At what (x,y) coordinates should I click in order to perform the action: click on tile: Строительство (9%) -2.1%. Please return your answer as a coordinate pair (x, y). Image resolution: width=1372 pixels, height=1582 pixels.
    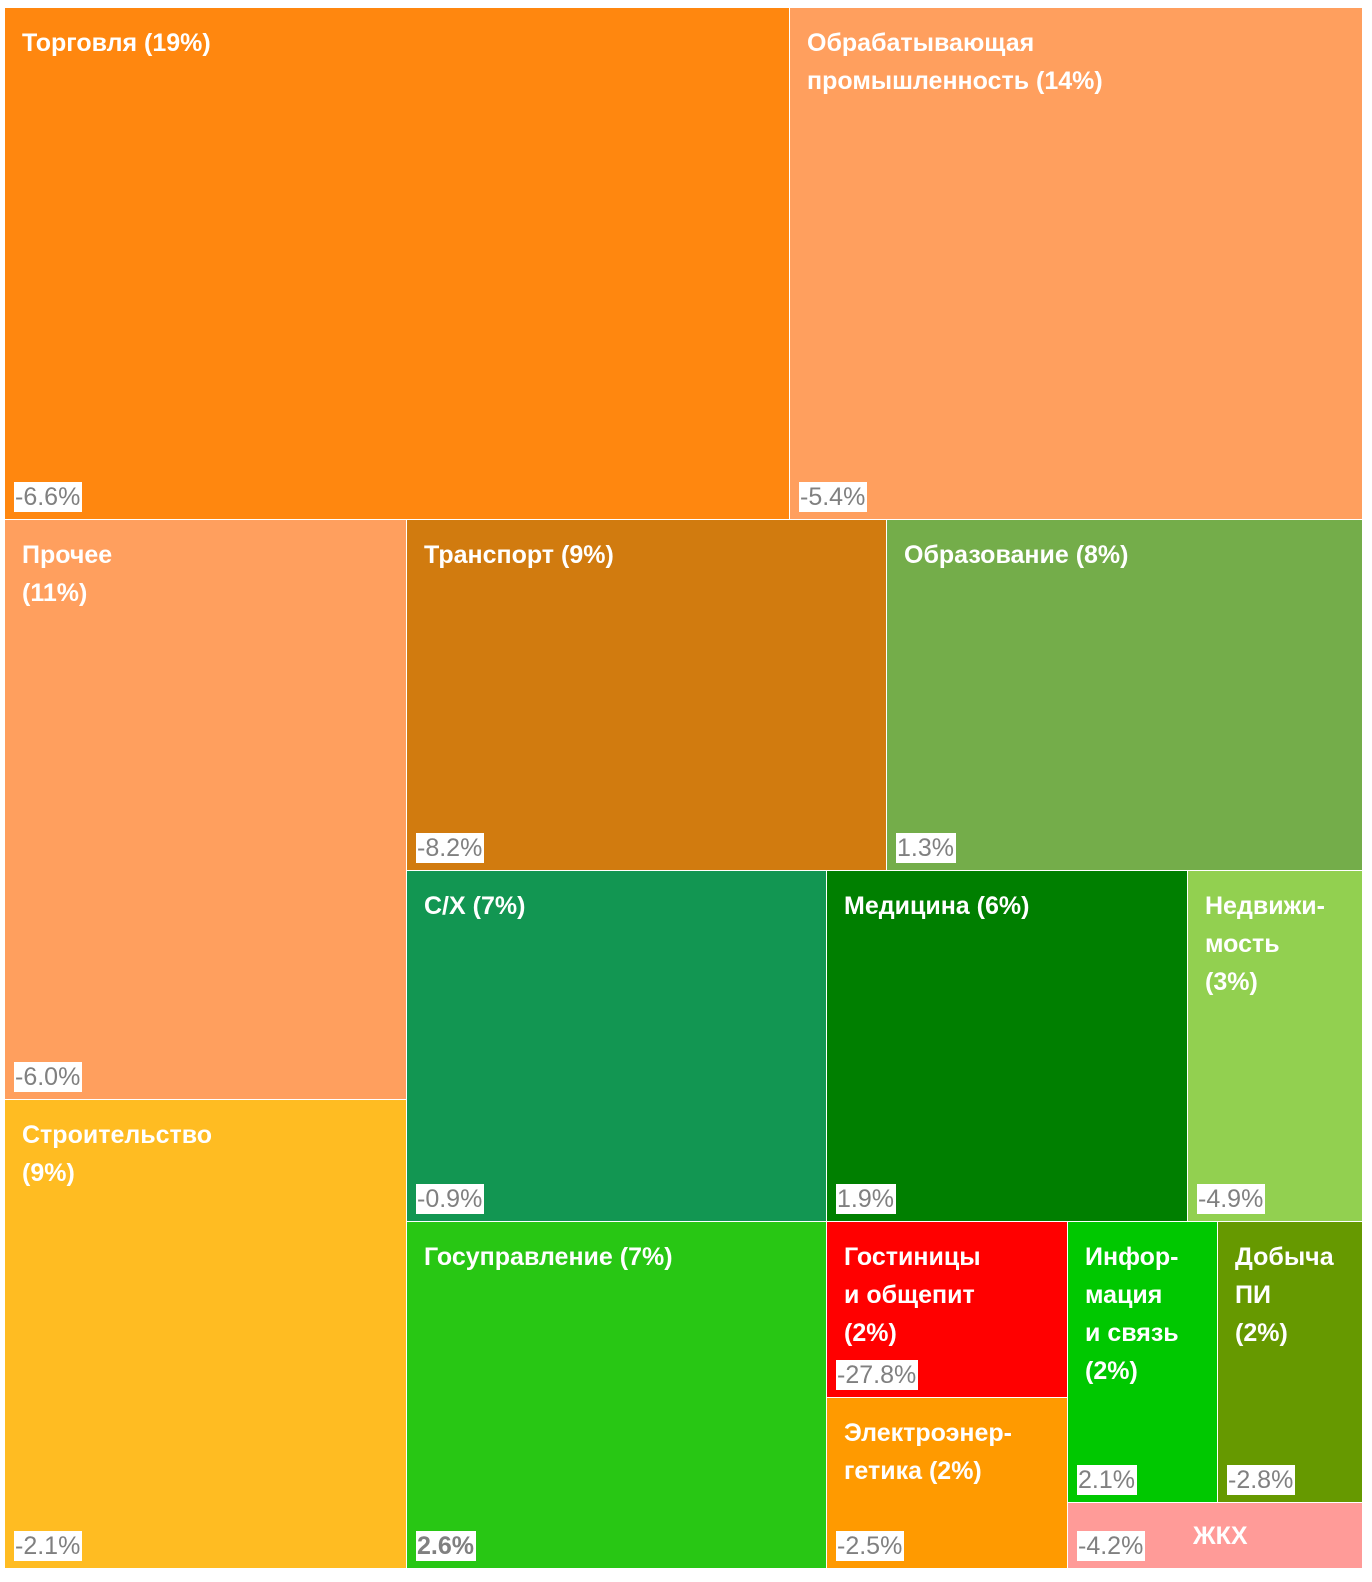
    Looking at the image, I should click on (205, 1334).